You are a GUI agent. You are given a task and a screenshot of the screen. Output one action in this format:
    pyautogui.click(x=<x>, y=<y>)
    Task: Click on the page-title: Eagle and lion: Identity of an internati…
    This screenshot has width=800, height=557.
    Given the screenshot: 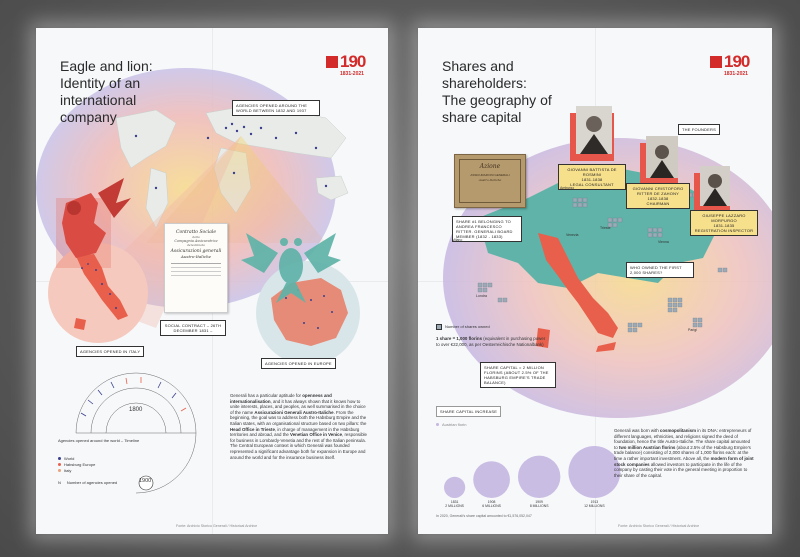 What is the action you would take?
    pyautogui.click(x=106, y=91)
    